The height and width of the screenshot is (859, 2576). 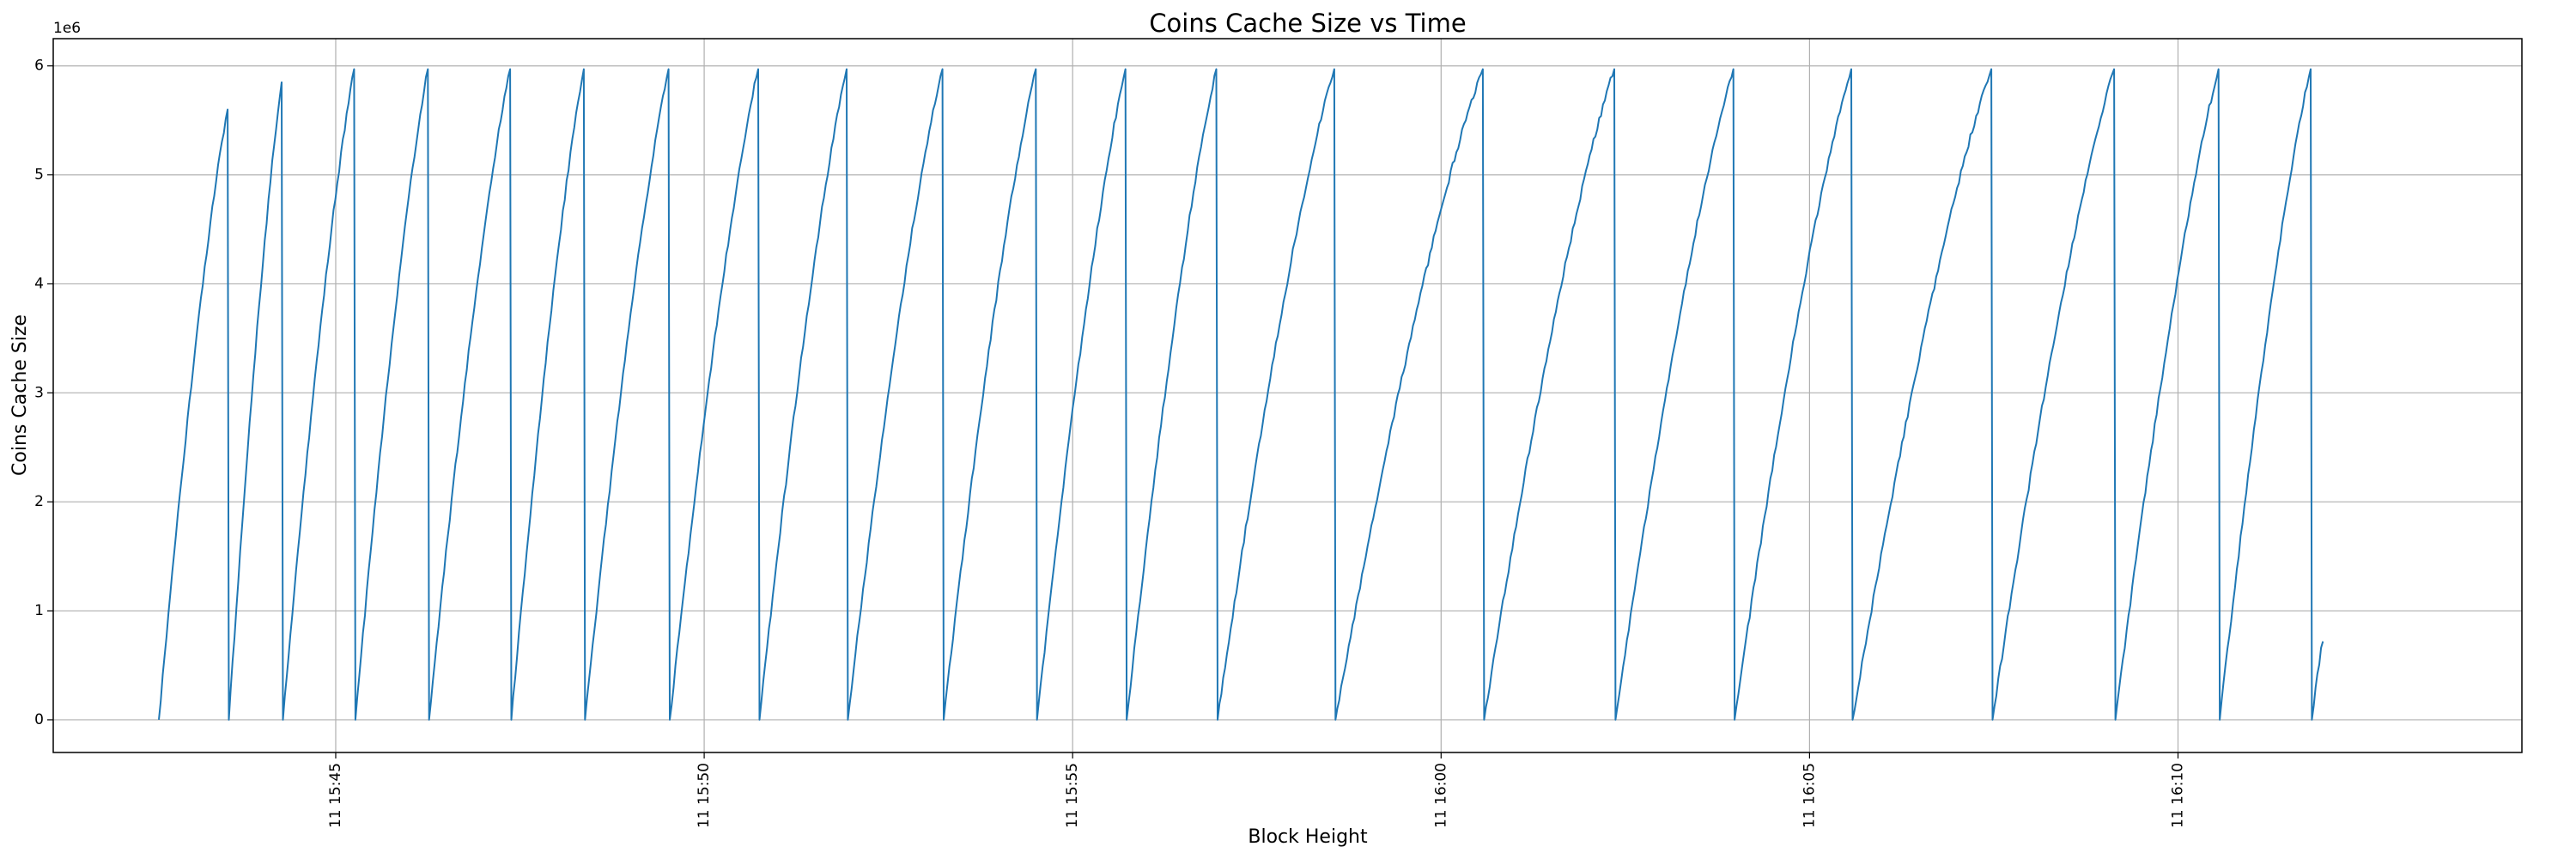 What do you see at coordinates (39, 175) in the screenshot?
I see `y-tick-label: 5` at bounding box center [39, 175].